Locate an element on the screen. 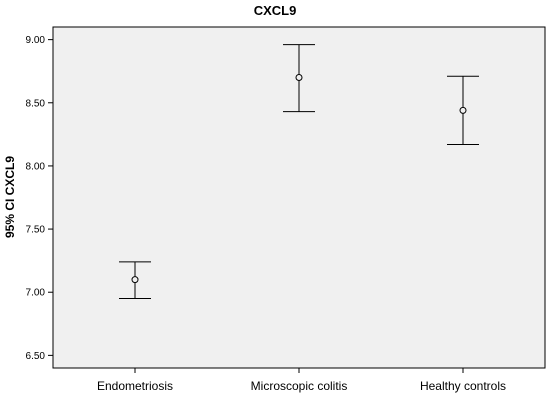  y-tick-label: 8.00 is located at coordinates (36, 166).